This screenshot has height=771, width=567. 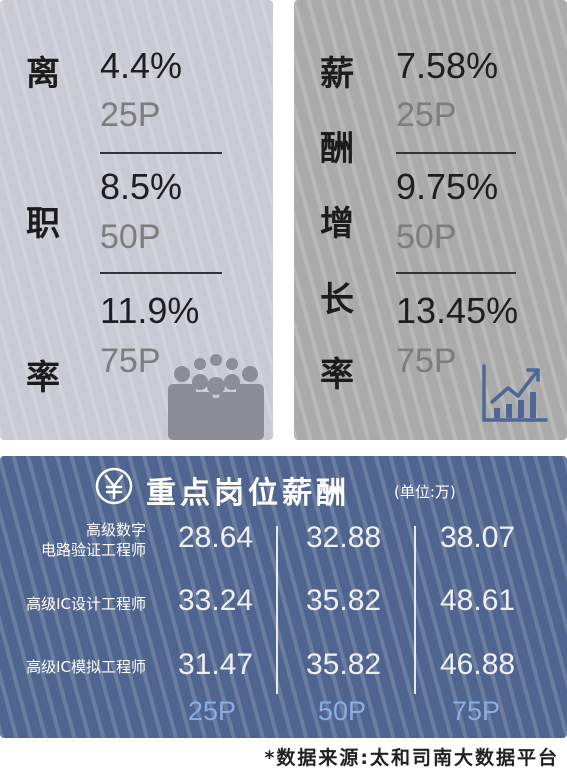 I want to click on salary-growth-value-25p: 7.58%, so click(x=447, y=65).